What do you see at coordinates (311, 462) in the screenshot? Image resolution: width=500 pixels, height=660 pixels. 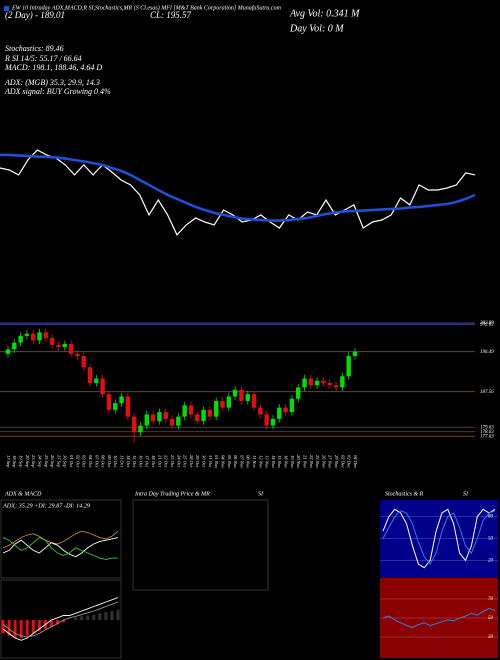 I see `x-tick-label: 22 Nov` at bounding box center [311, 462].